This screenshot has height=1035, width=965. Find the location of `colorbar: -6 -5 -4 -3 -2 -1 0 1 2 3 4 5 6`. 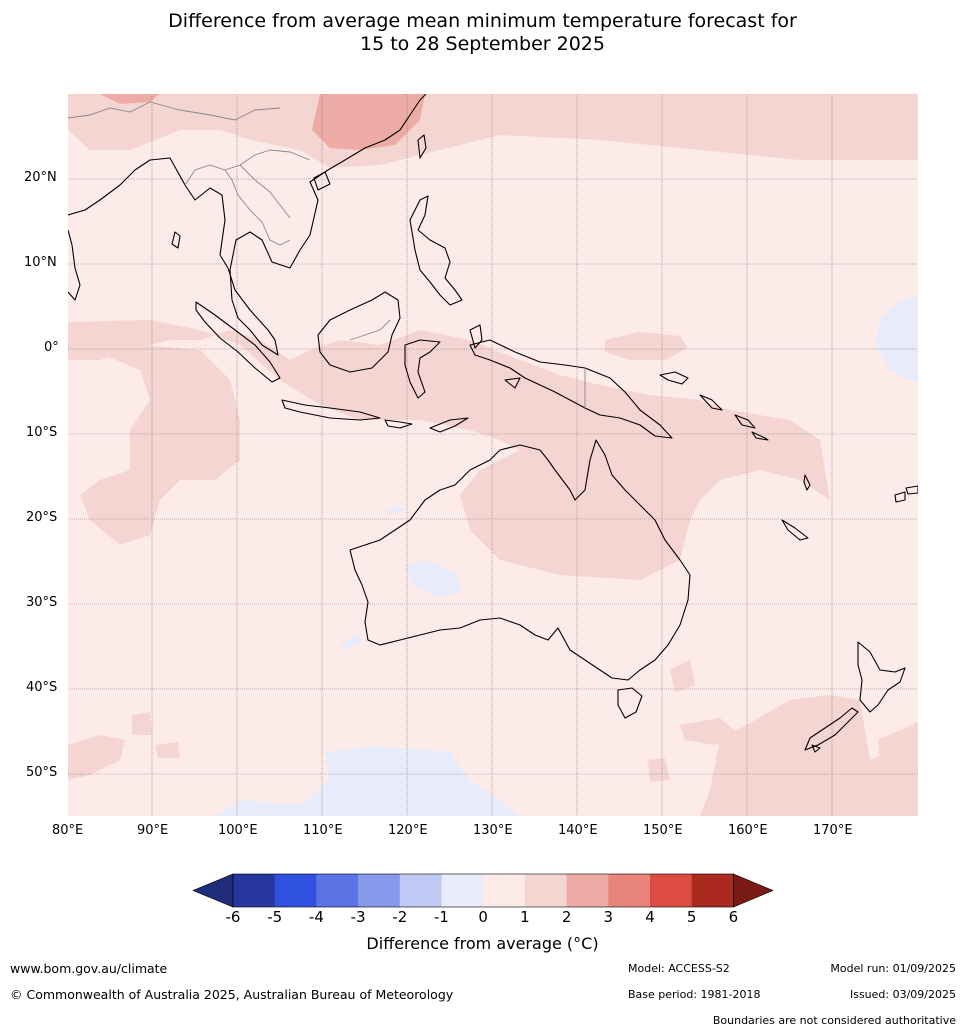

colorbar: -6 -5 -4 -3 -2 -1 0 1 2 3 4 5 6 is located at coordinates (483, 899).